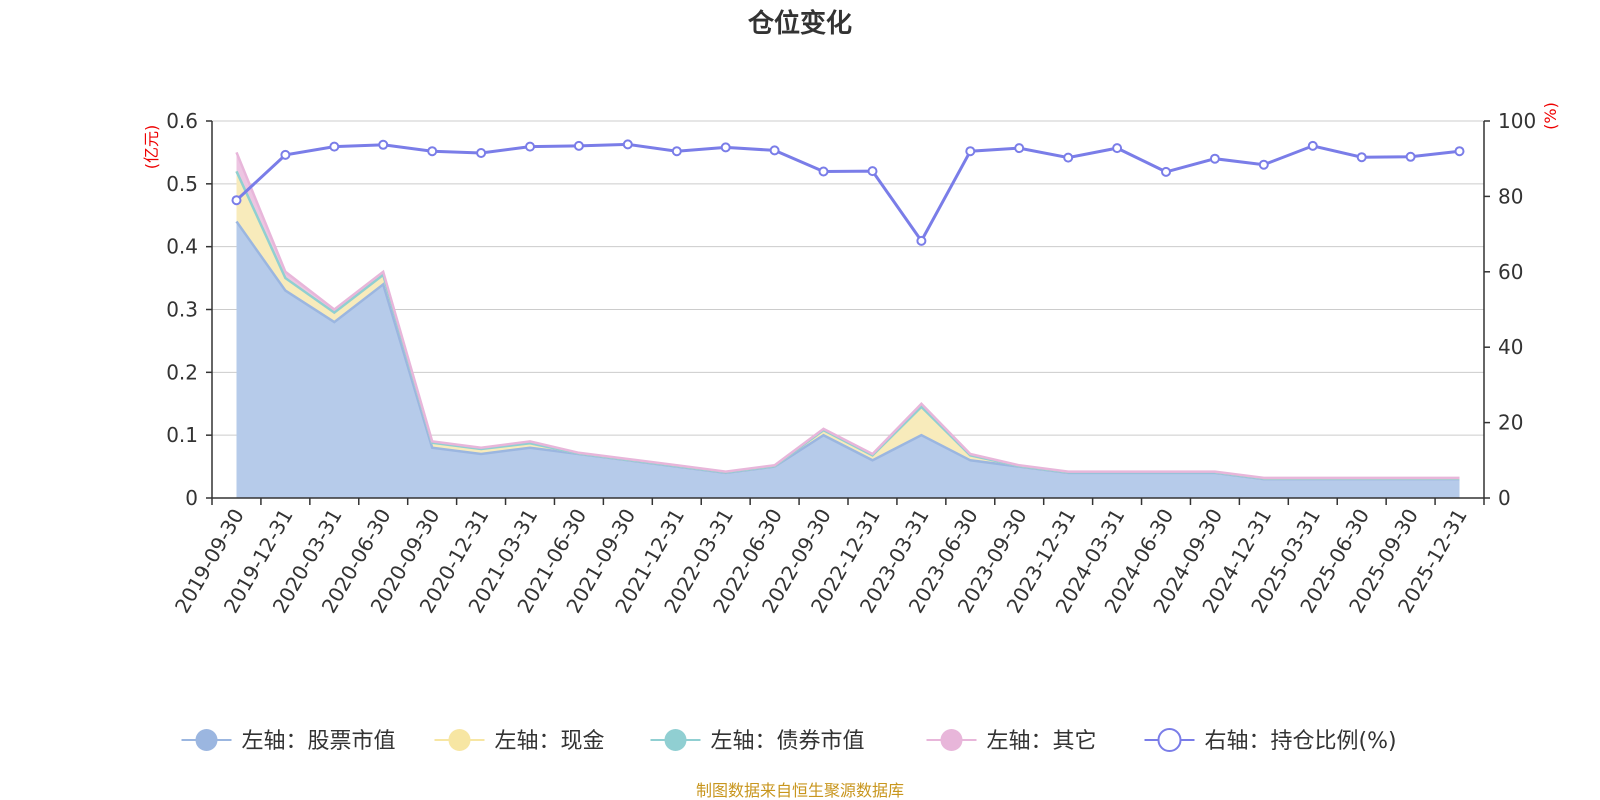  Describe the element at coordinates (1517, 121) in the screenshot. I see `right-tick-label: 100` at that location.